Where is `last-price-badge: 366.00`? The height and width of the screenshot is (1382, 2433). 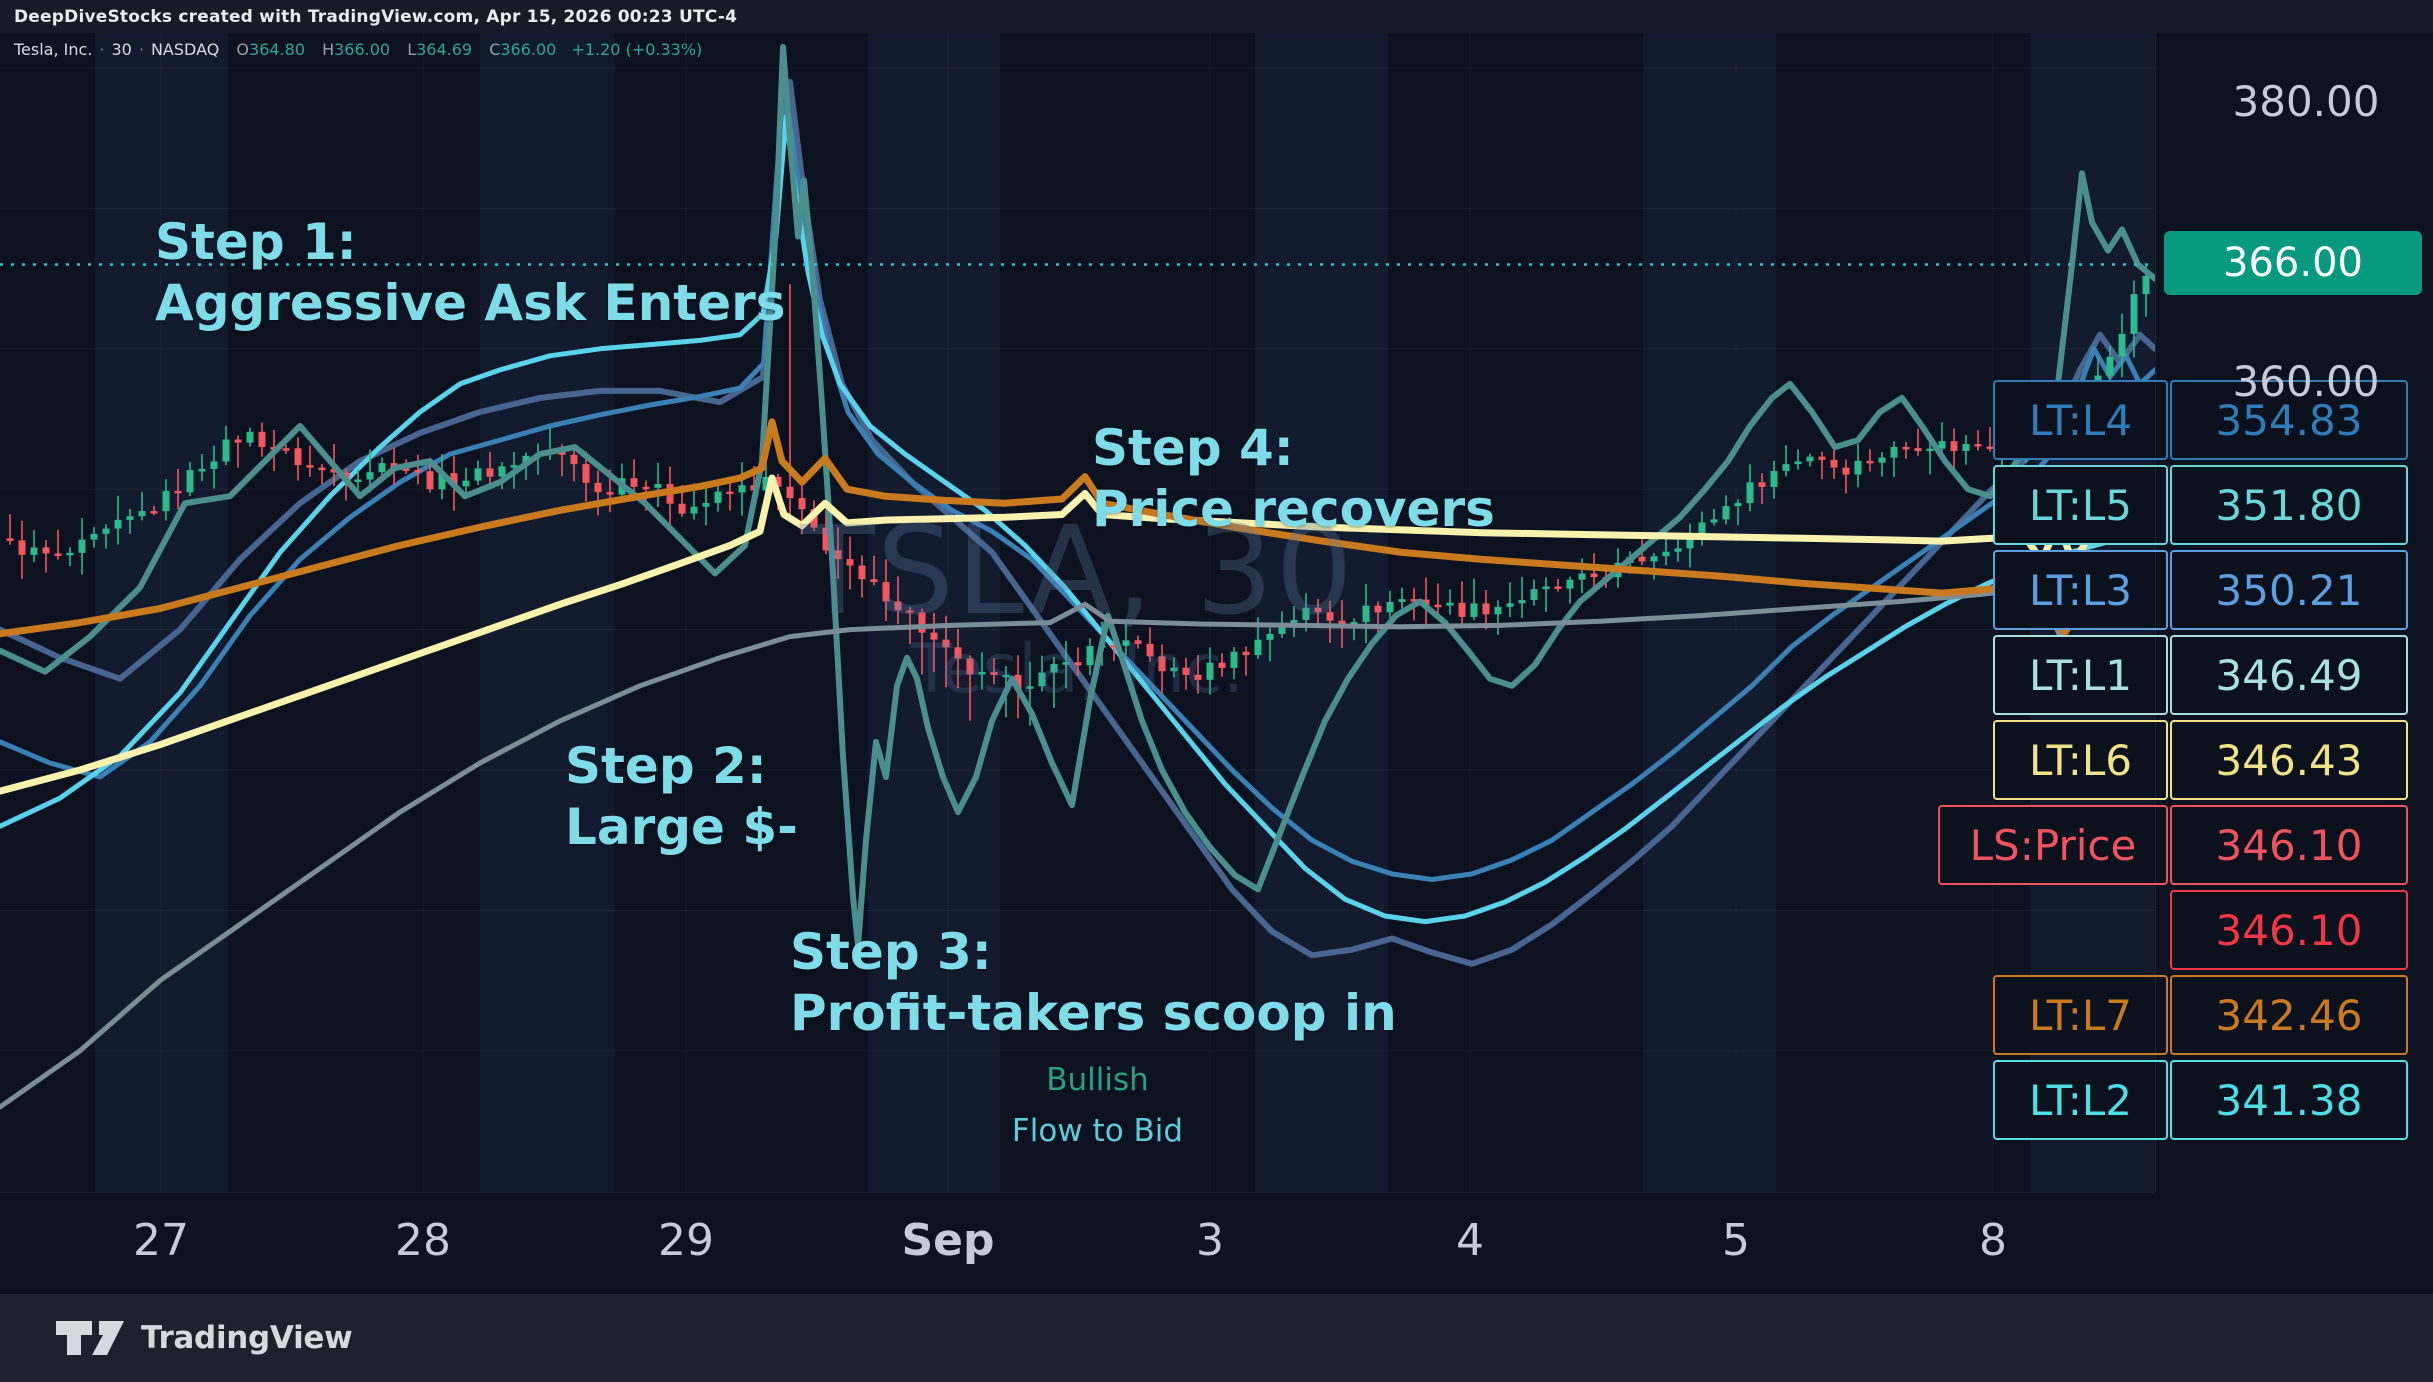 last-price-badge: 366.00 is located at coordinates (2293, 263).